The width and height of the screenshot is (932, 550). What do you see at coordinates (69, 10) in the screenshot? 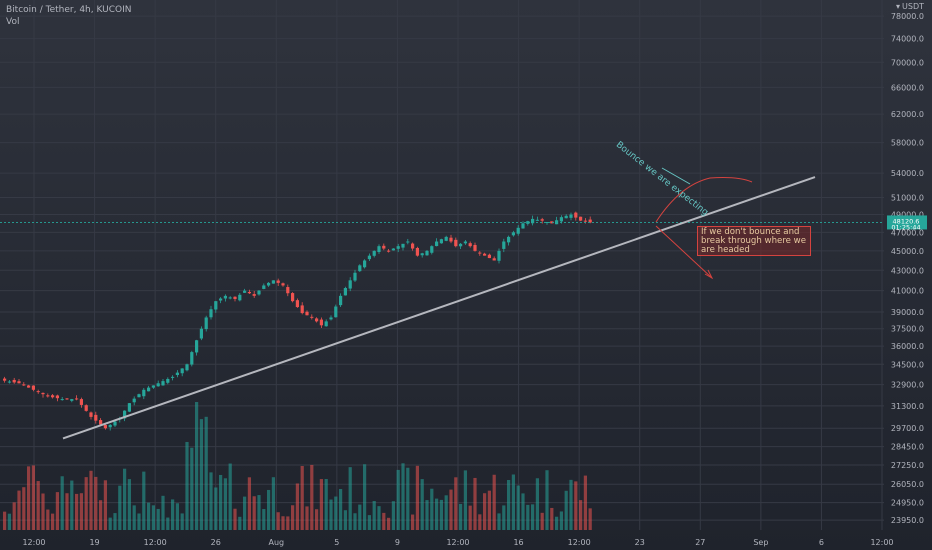
I see `symbol-title: Bitcoin / Tether, 4h, KUCOIN` at bounding box center [69, 10].